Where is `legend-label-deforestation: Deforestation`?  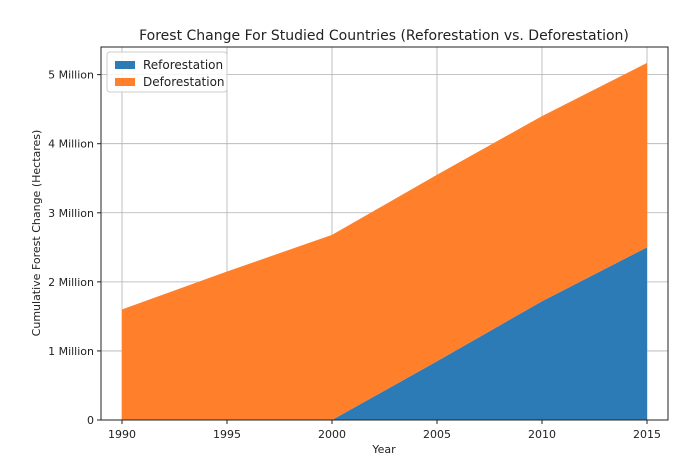 legend-label-deforestation: Deforestation is located at coordinates (184, 82).